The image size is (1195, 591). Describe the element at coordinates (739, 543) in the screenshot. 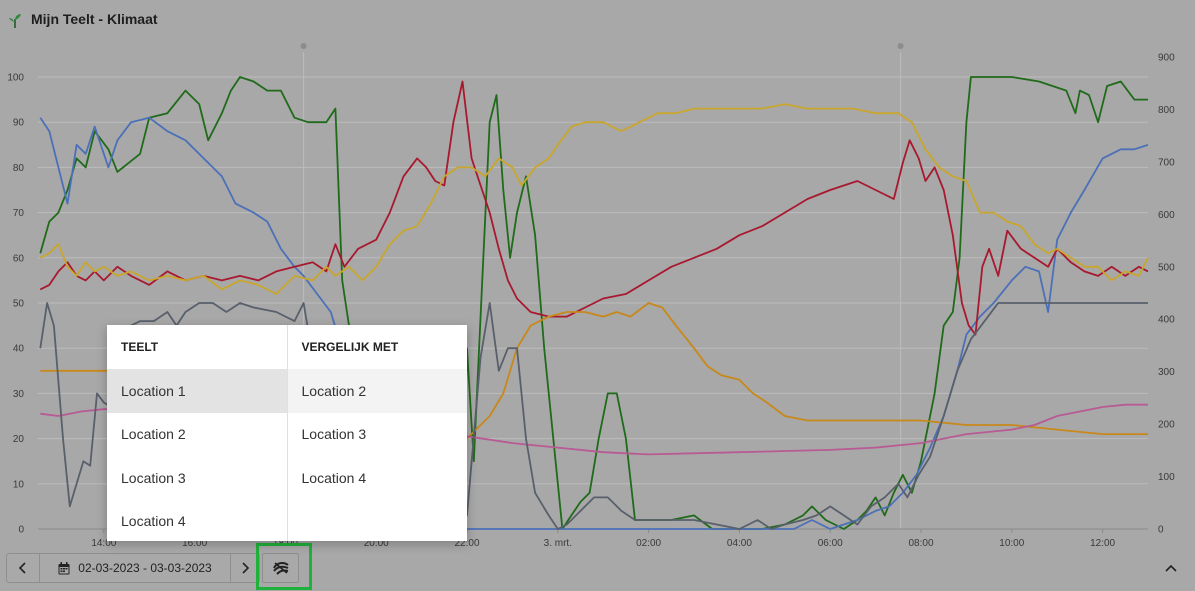

I see `x-tick-label: 04:00` at that location.